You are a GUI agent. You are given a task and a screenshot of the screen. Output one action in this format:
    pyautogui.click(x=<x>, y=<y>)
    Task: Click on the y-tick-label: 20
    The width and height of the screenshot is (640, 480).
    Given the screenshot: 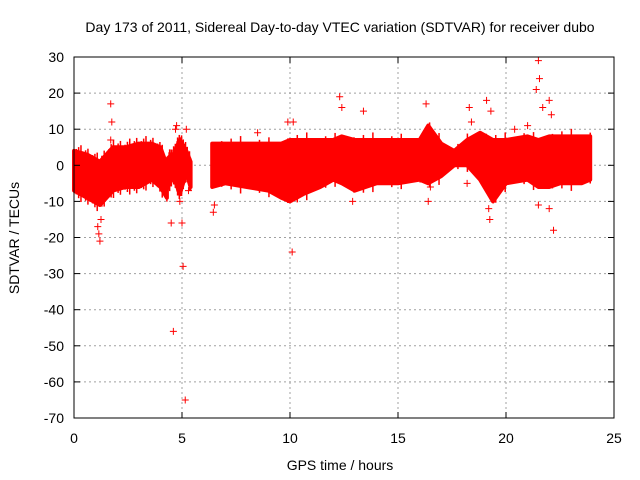 What is the action you would take?
    pyautogui.click(x=56, y=93)
    